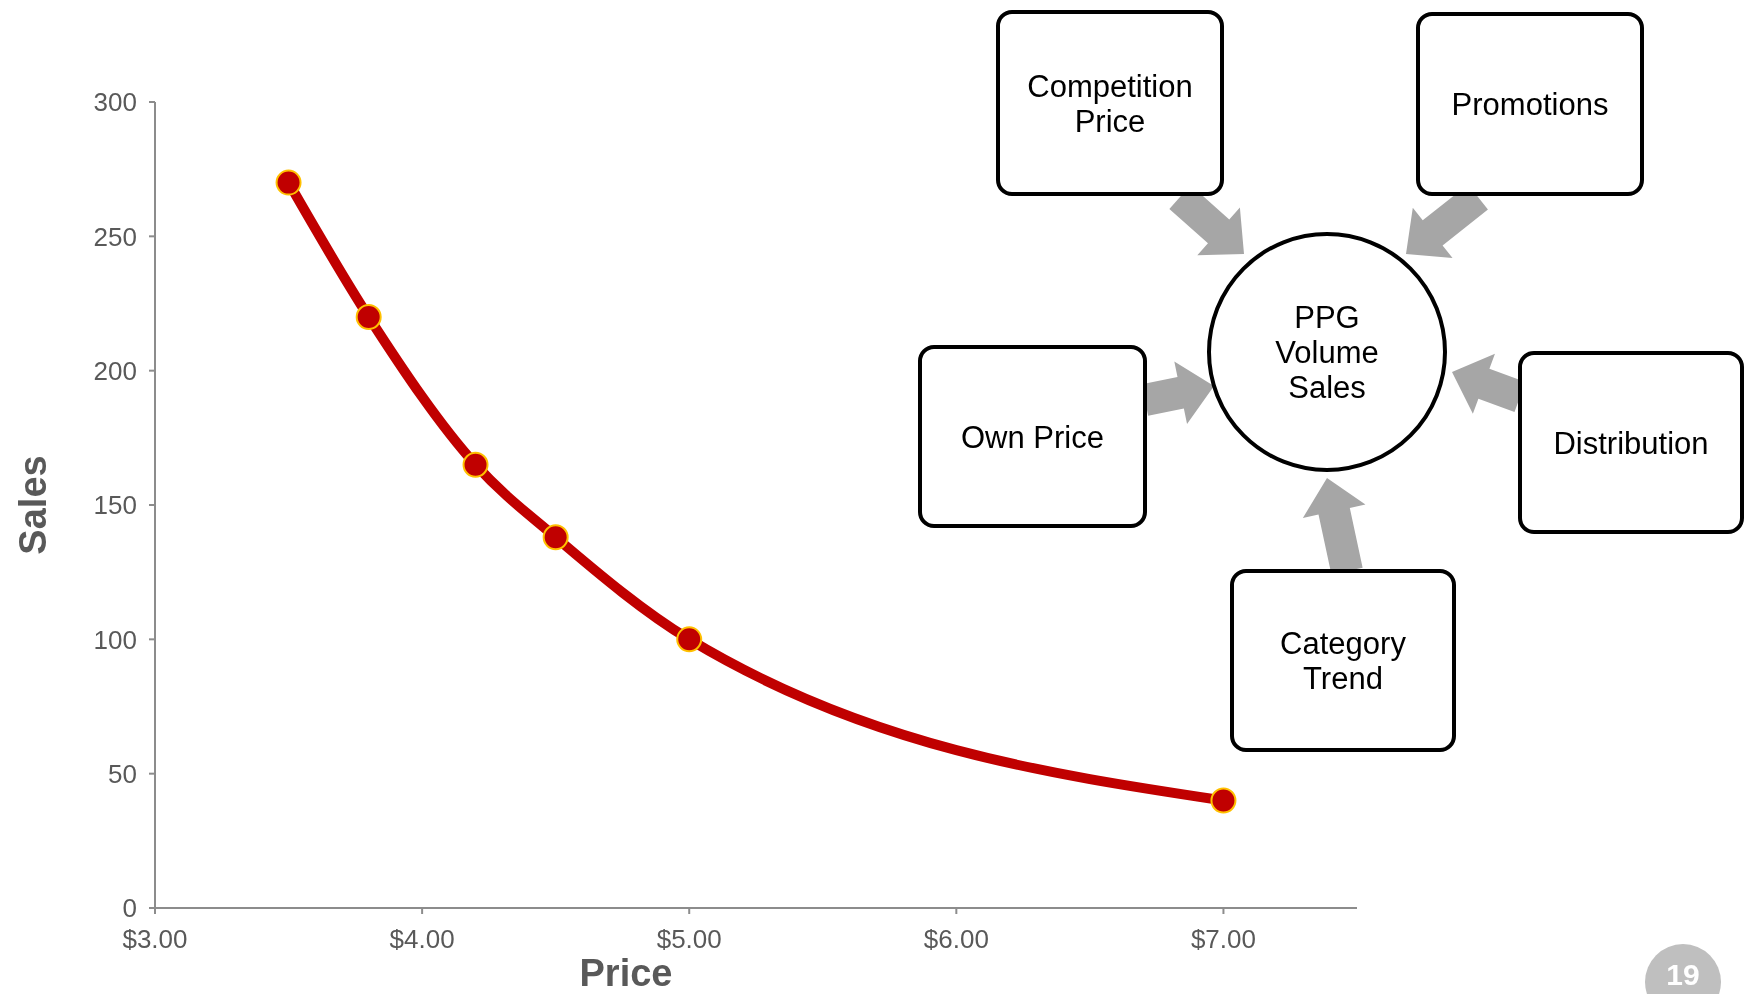 This screenshot has height=994, width=1744. I want to click on annotation: Competition Price, so click(1110, 103).